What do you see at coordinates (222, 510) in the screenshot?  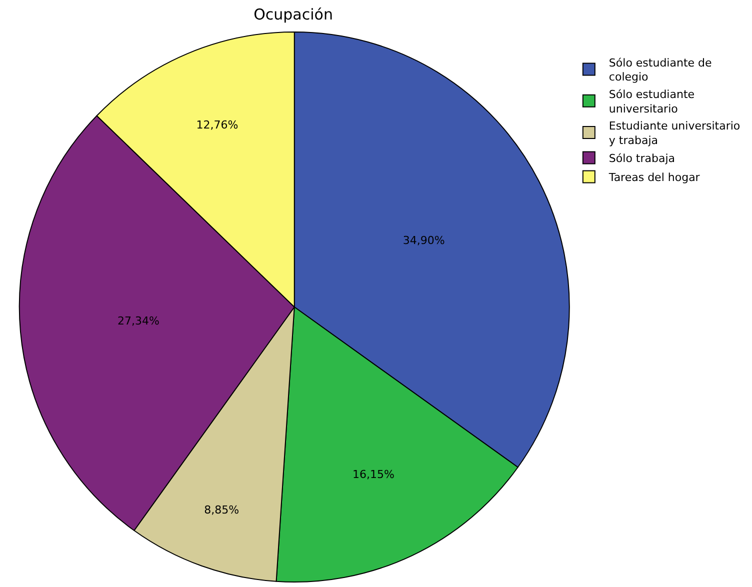 I see `data-label: 8,85%` at bounding box center [222, 510].